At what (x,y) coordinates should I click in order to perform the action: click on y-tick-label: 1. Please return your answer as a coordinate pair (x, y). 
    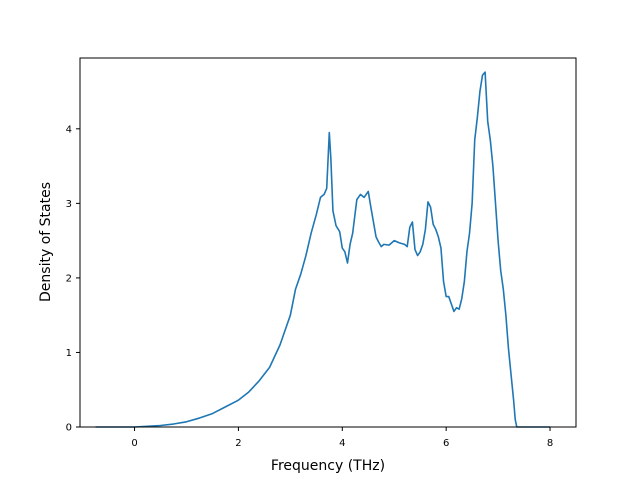
    Looking at the image, I should click on (69, 353).